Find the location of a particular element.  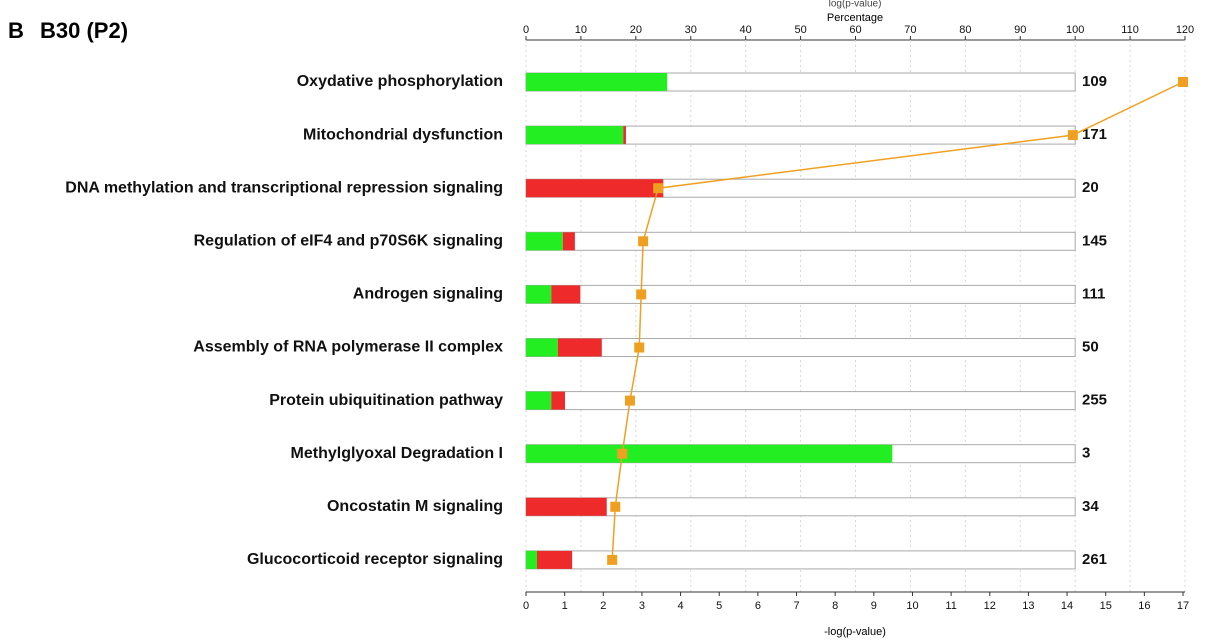

x2-tick-label: 10 is located at coordinates (912, 606).